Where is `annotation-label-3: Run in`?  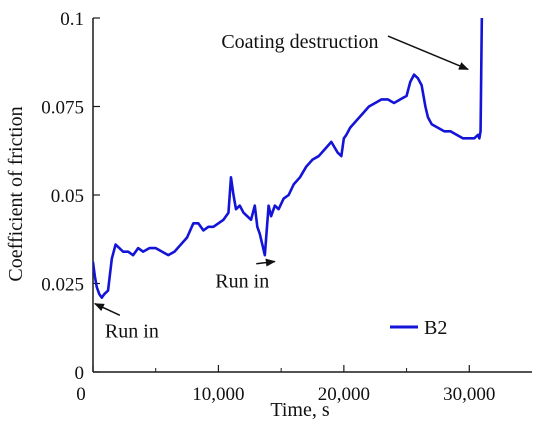 annotation-label-3: Run in is located at coordinates (242, 282).